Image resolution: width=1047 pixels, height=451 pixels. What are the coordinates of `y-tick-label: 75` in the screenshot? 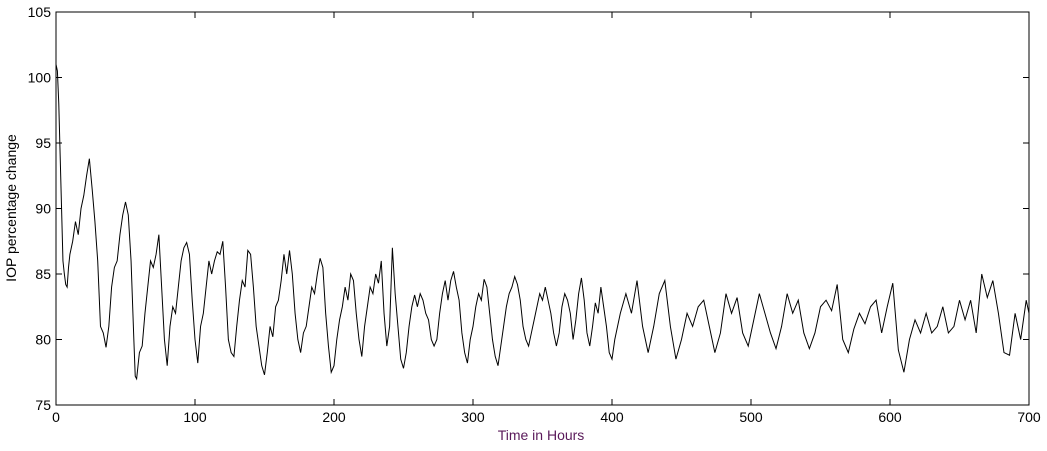 It's located at (43, 405).